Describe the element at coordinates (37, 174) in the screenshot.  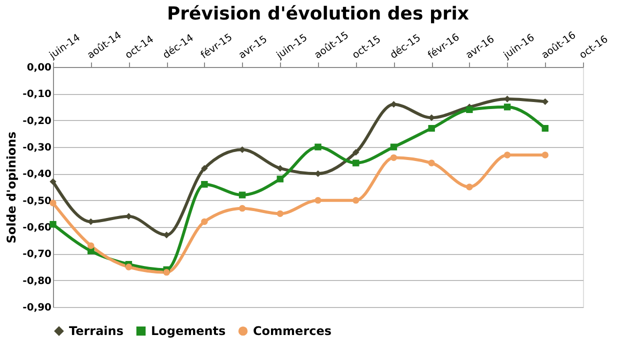
I see `y-tick-label: -0,40` at that location.